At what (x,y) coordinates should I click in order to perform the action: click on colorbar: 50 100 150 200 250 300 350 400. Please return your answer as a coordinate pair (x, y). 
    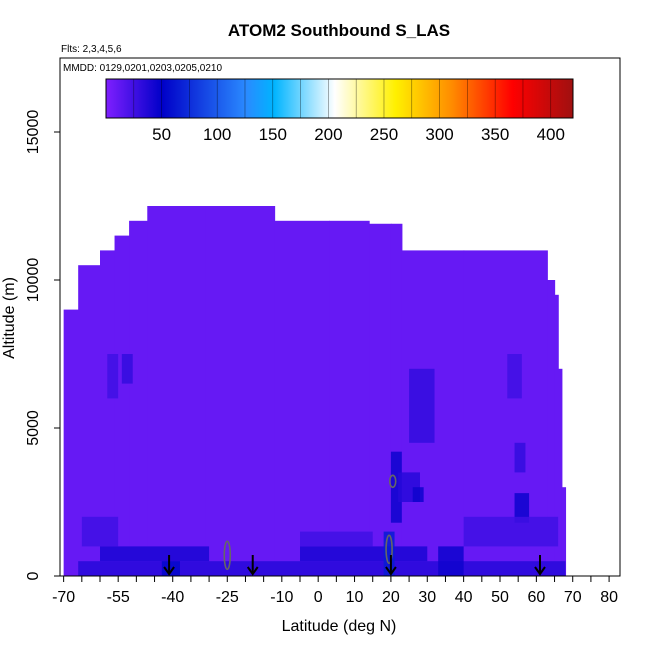
    Looking at the image, I should click on (339, 111).